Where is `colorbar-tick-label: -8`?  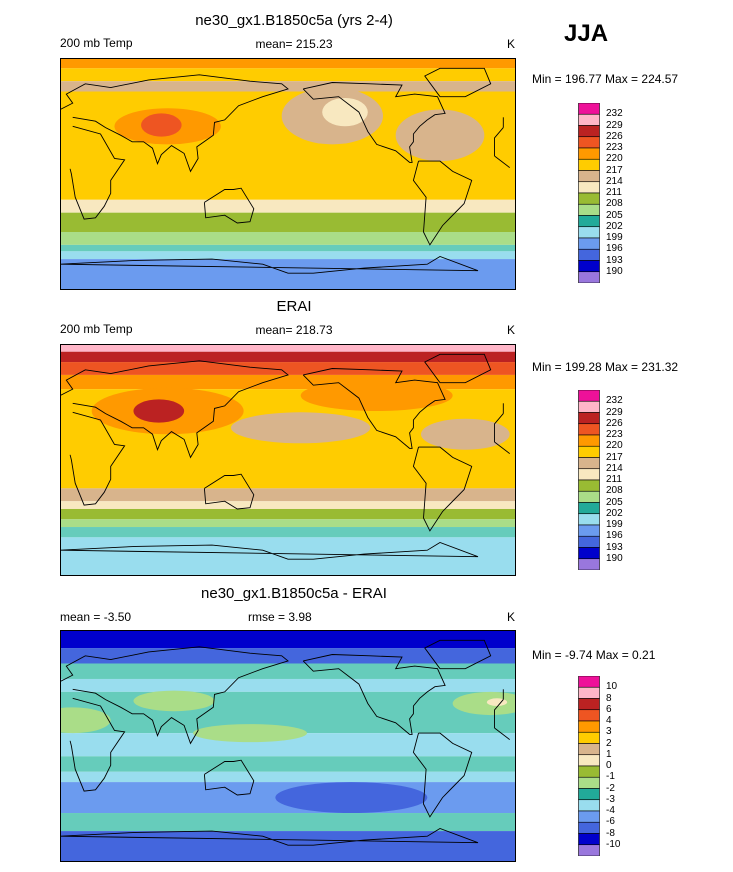 colorbar-tick-label: -8 is located at coordinates (610, 833).